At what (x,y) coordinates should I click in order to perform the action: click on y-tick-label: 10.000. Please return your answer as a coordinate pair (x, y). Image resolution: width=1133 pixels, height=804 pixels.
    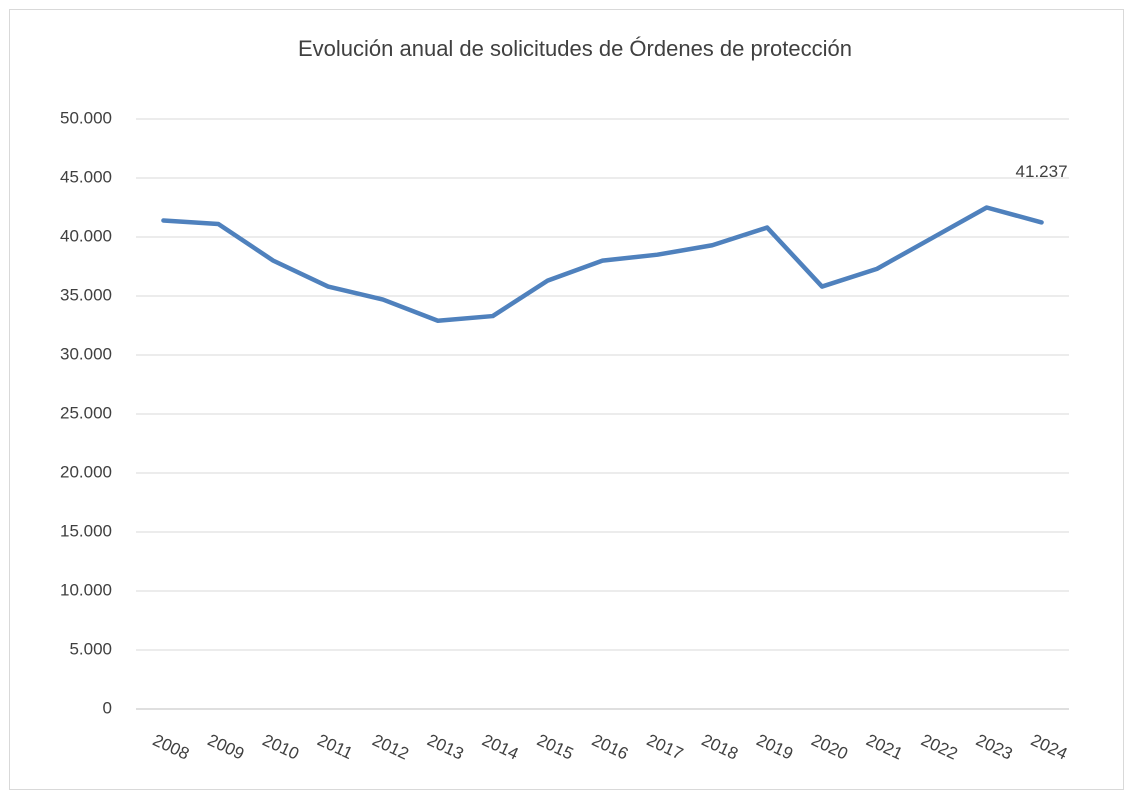
    Looking at the image, I should click on (86, 589).